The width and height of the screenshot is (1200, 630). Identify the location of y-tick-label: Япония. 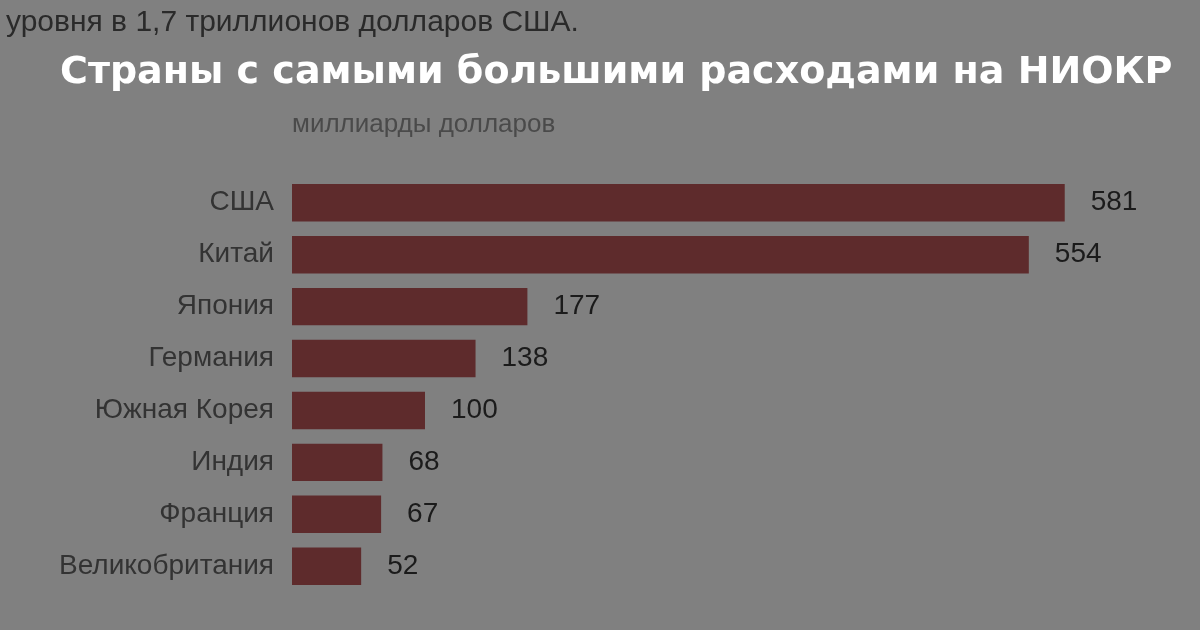
(225, 305).